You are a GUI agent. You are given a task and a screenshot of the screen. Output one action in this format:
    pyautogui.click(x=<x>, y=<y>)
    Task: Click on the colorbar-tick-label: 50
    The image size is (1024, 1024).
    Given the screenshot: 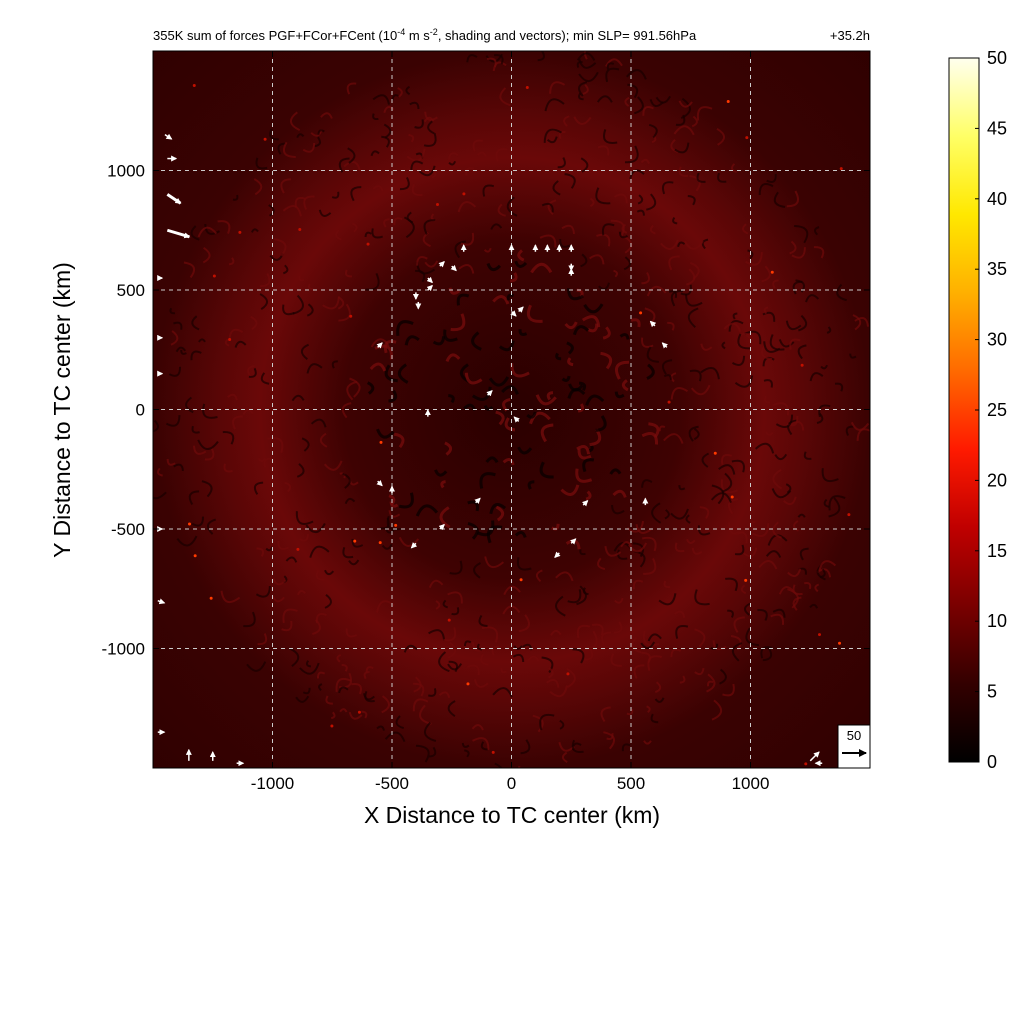 What is the action you would take?
    pyautogui.click(x=997, y=58)
    